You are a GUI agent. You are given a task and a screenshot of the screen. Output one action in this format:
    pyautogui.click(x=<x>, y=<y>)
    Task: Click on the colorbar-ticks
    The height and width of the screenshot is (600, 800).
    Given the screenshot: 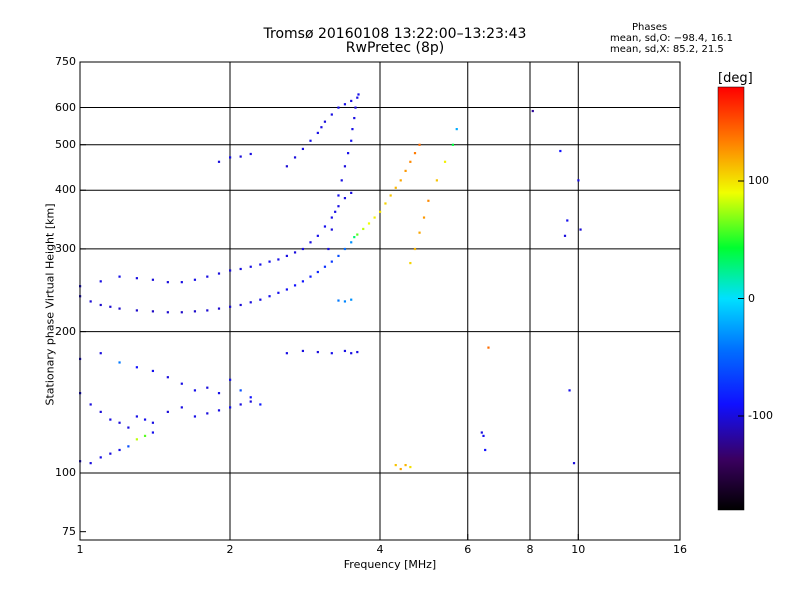 What is the action you would take?
    pyautogui.click(x=741, y=298)
    